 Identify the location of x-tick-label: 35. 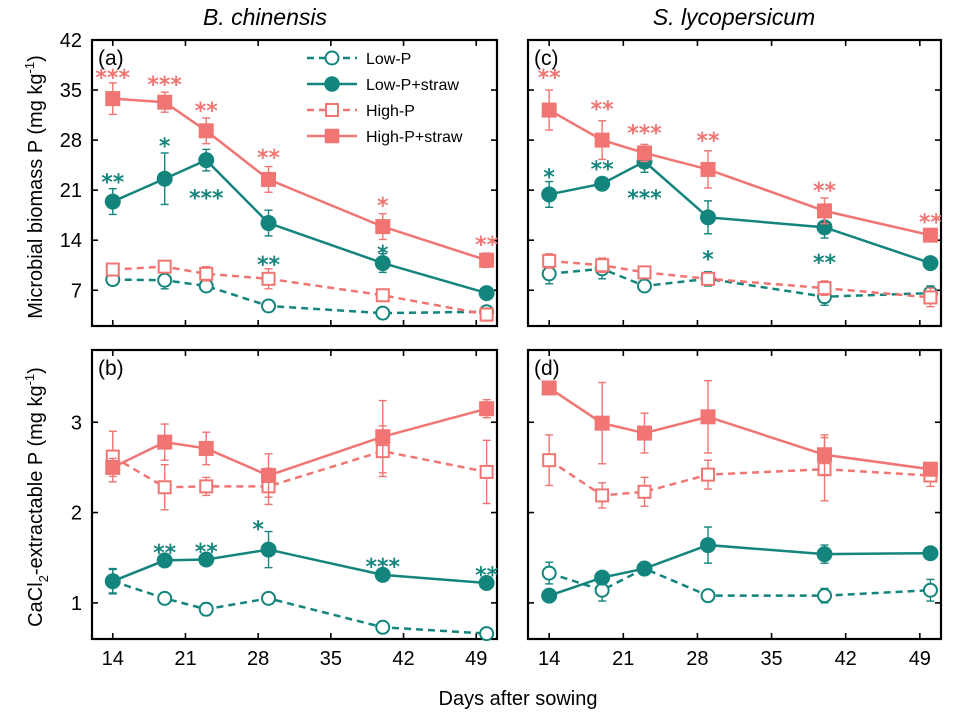
(771, 659).